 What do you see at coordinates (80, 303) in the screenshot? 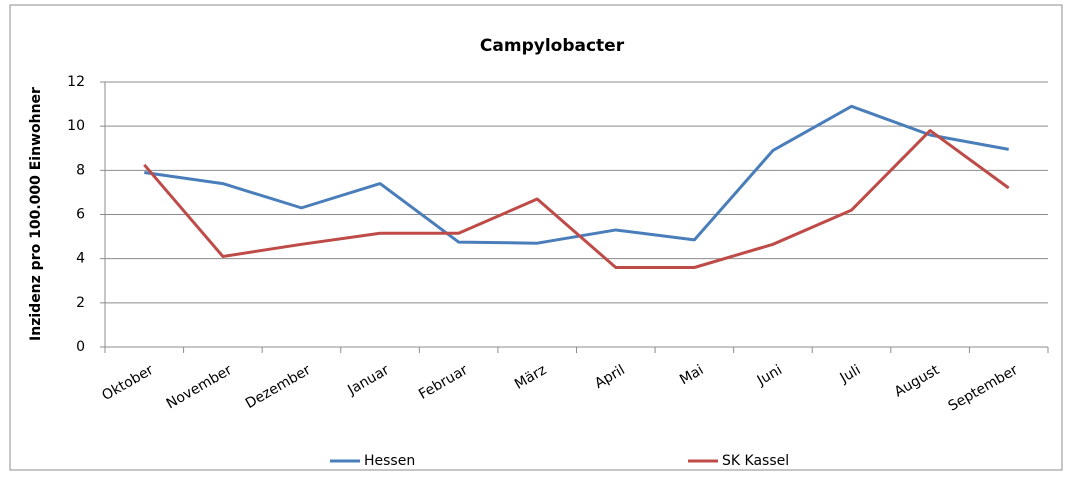
I see `y-tick-label: 2` at bounding box center [80, 303].